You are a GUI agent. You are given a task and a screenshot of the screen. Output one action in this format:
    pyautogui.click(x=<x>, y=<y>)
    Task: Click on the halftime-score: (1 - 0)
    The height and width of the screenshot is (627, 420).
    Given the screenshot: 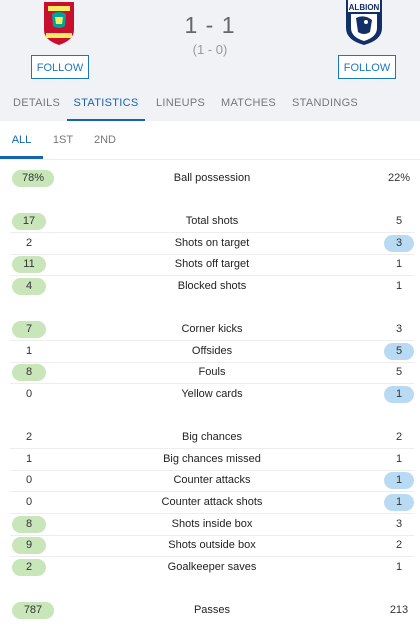 What is the action you would take?
    pyautogui.click(x=210, y=49)
    